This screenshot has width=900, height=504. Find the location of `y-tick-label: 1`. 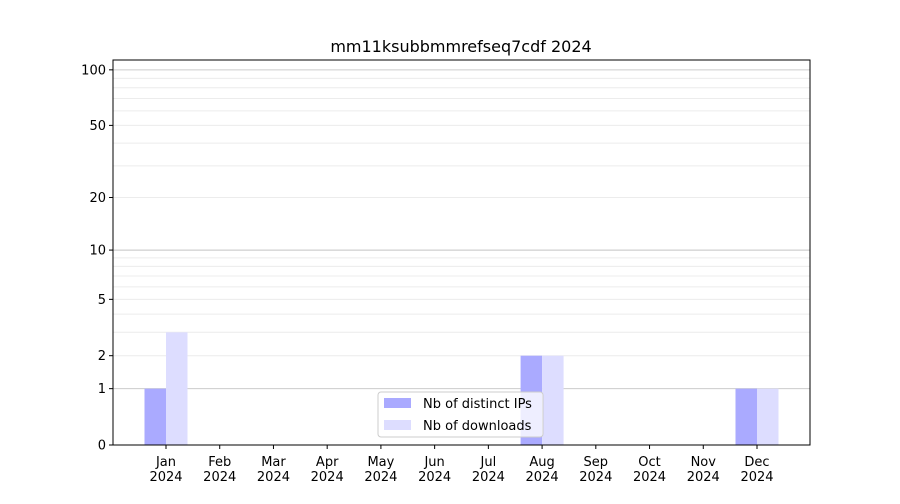

y-tick-label: 1 is located at coordinates (102, 389).